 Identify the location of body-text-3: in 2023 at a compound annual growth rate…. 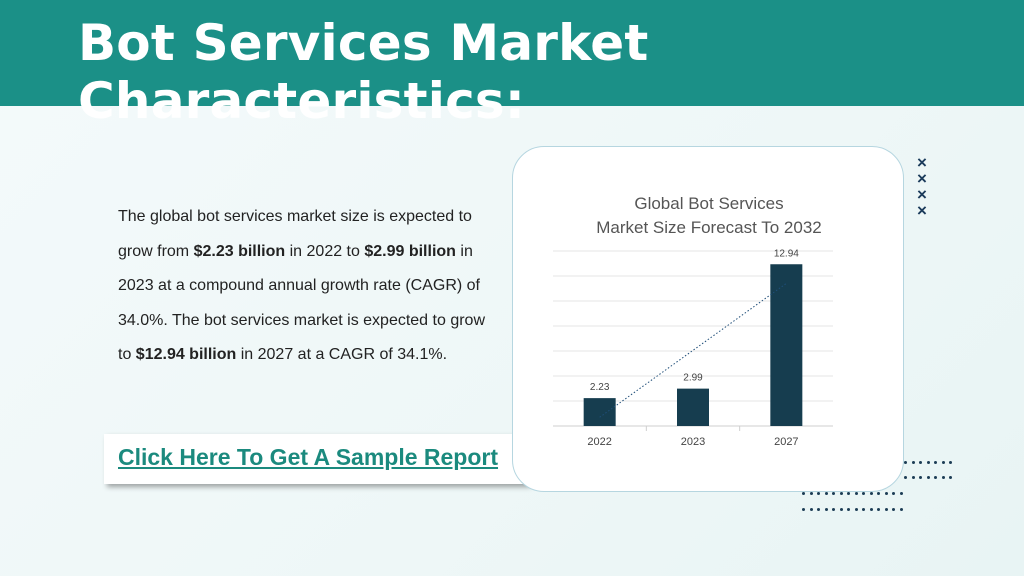
(301, 303).